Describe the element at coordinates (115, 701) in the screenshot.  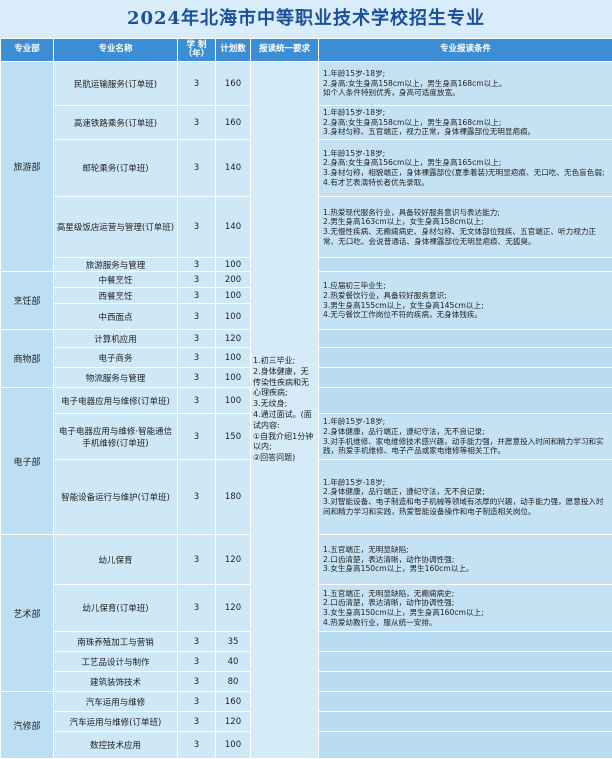
I see `program-name: 汽车运用与维修` at that location.